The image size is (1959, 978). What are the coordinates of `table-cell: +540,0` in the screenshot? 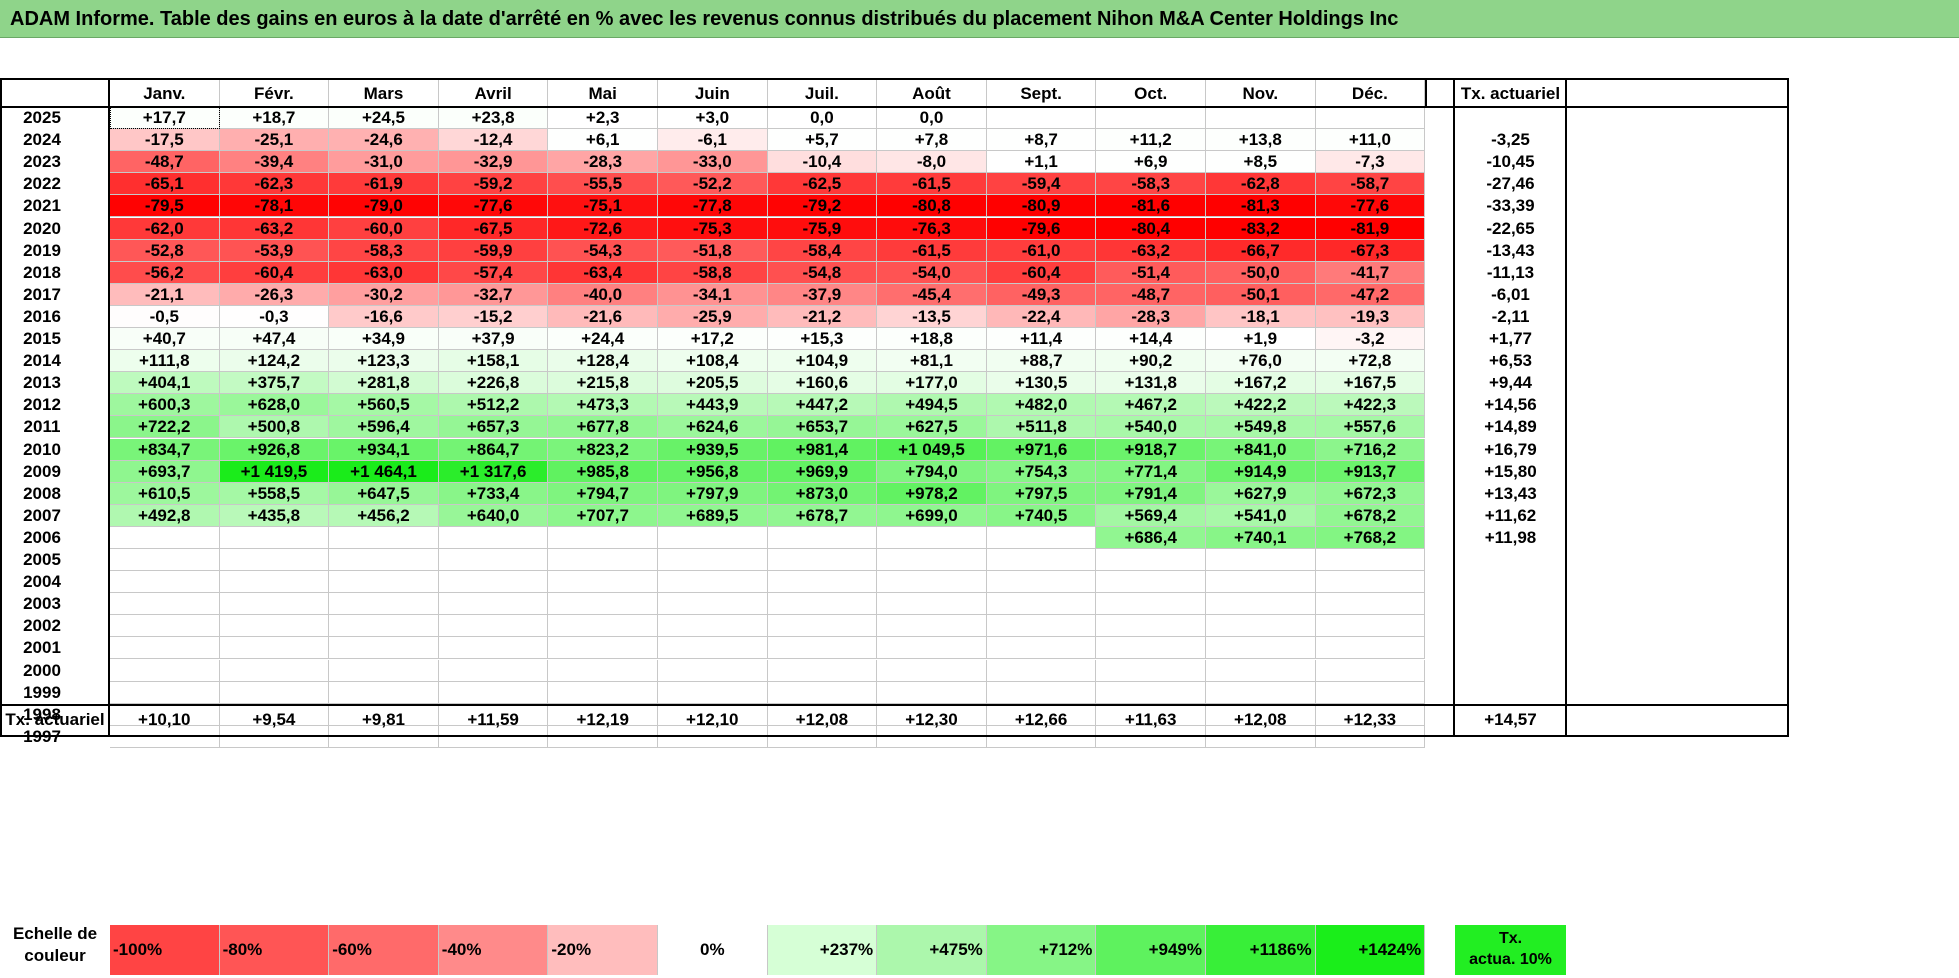 It's located at (1151, 427).